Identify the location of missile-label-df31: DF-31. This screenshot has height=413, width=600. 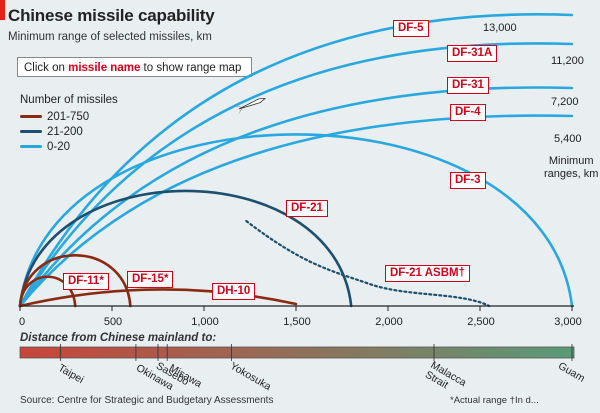
(468, 85).